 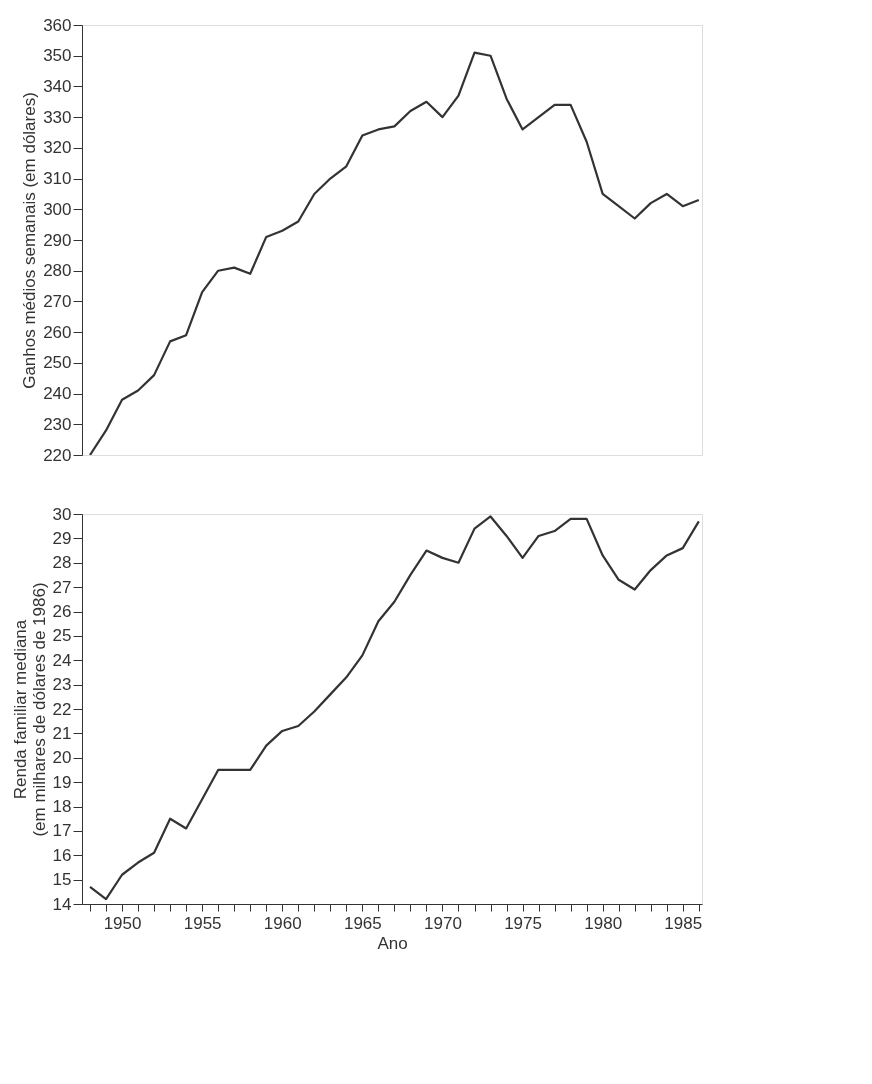 What do you see at coordinates (57, 179) in the screenshot?
I see `y-tick-label: 310` at bounding box center [57, 179].